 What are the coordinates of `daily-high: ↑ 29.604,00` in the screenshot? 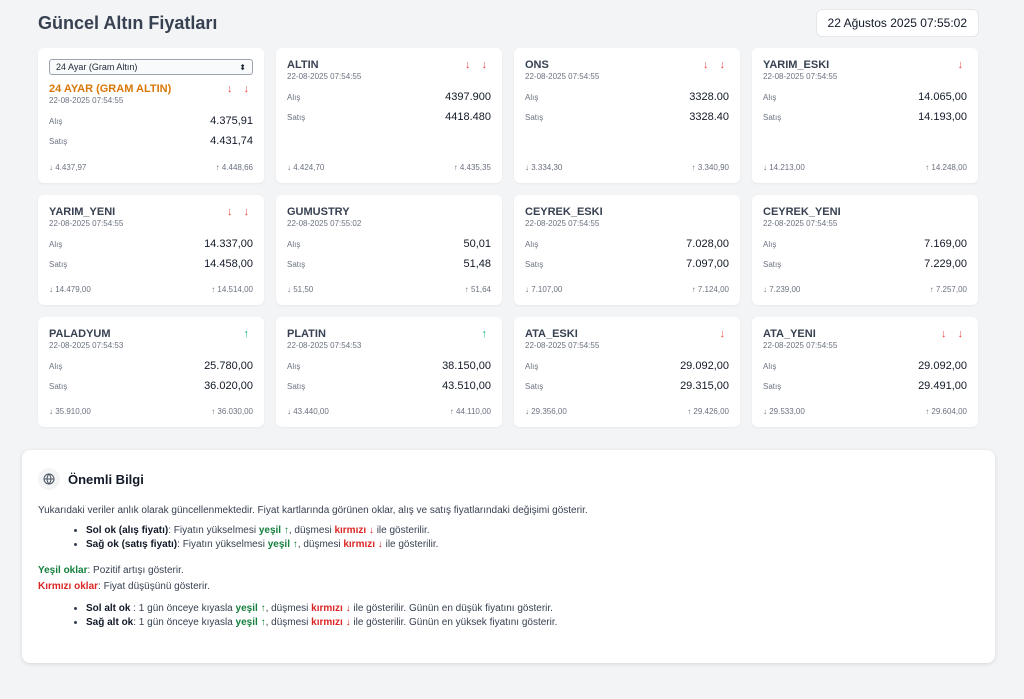 It's located at (946, 411).